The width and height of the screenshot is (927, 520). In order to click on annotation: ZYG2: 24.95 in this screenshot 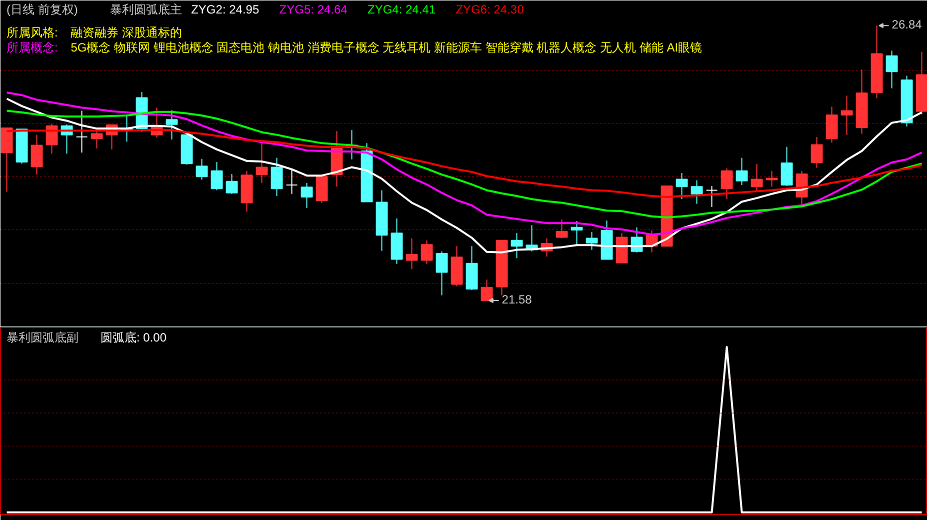, I will do `click(225, 9)`.